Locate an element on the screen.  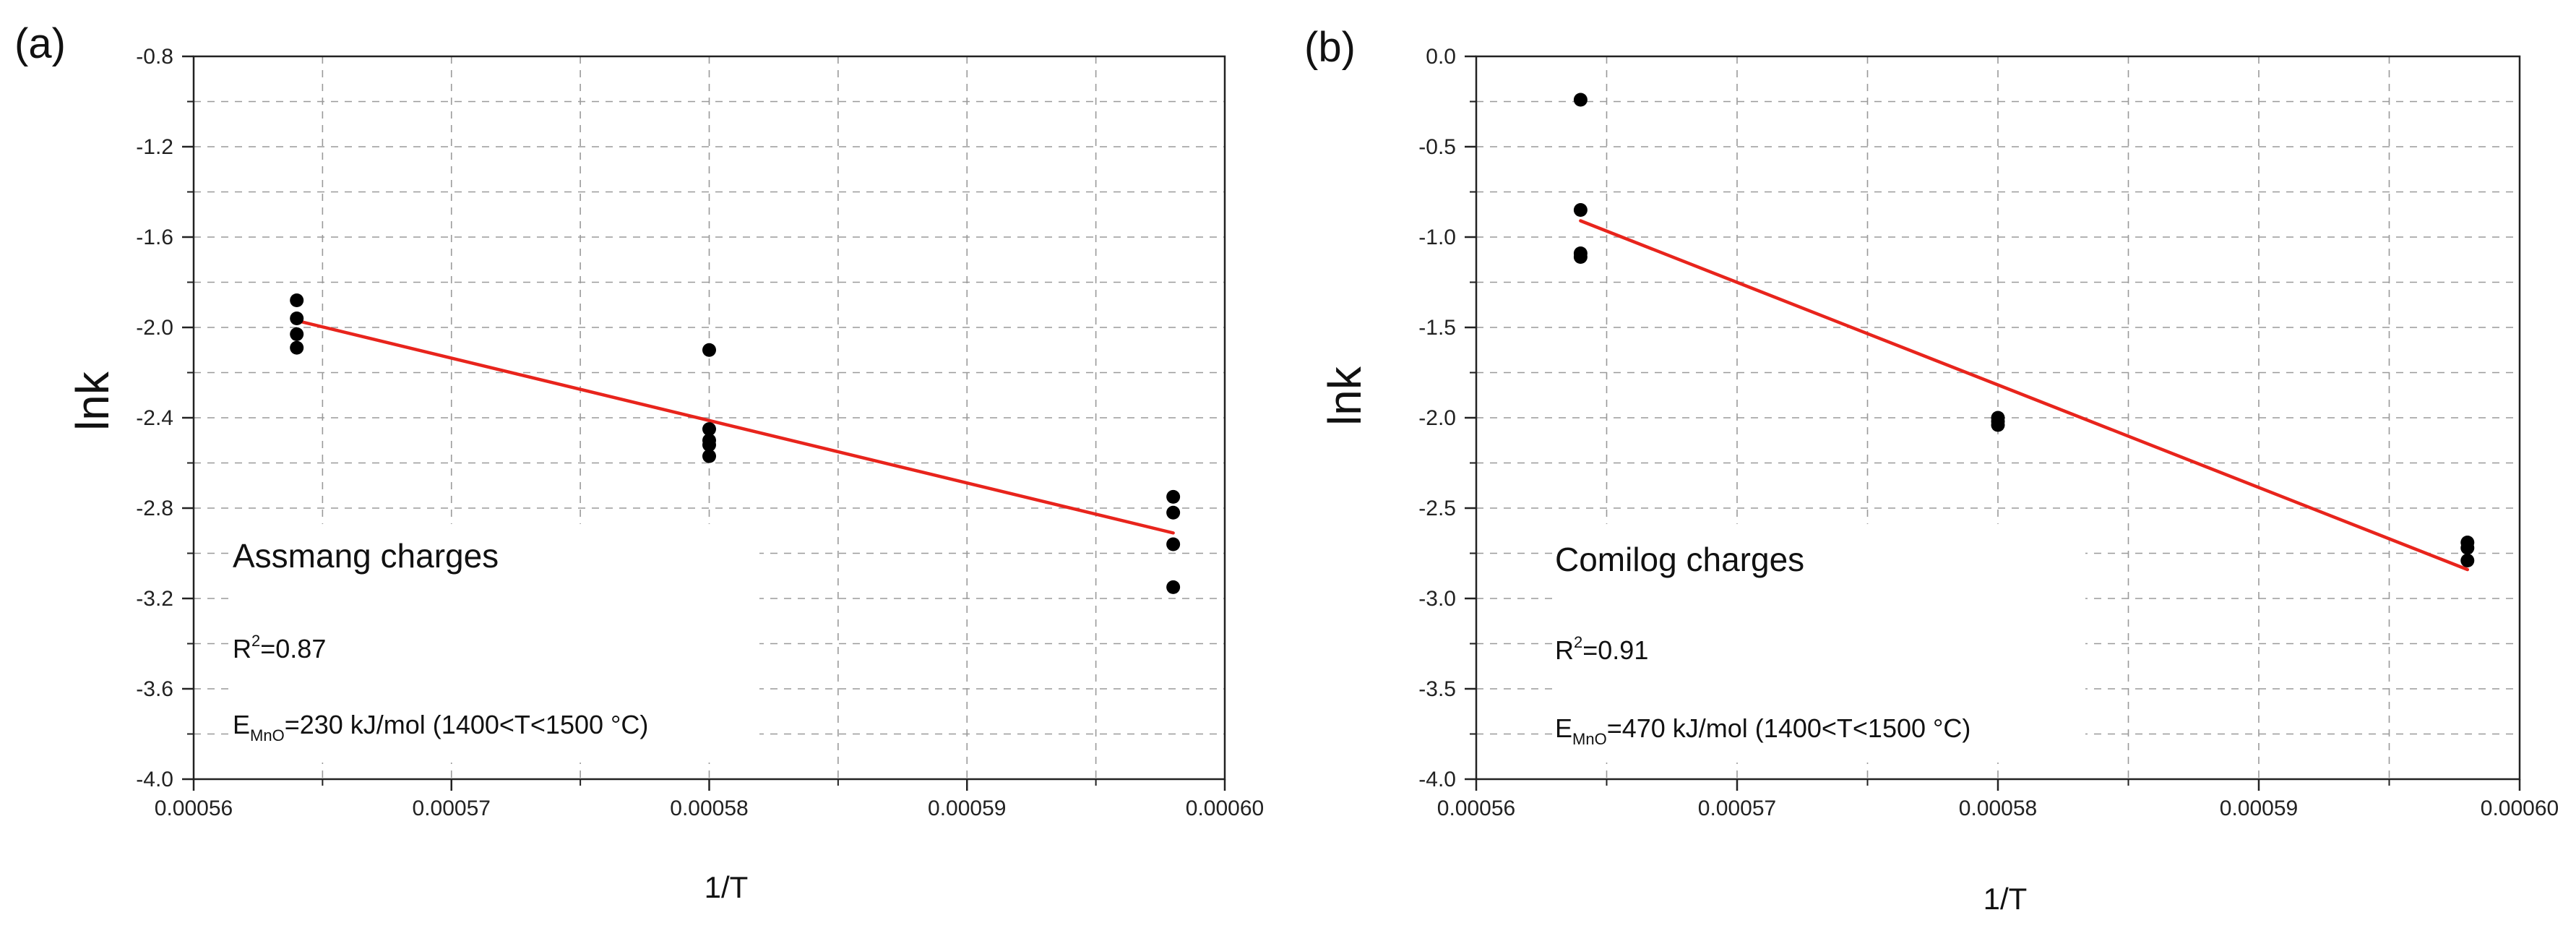
panel-label-b: (b) is located at coordinates (1330, 47).